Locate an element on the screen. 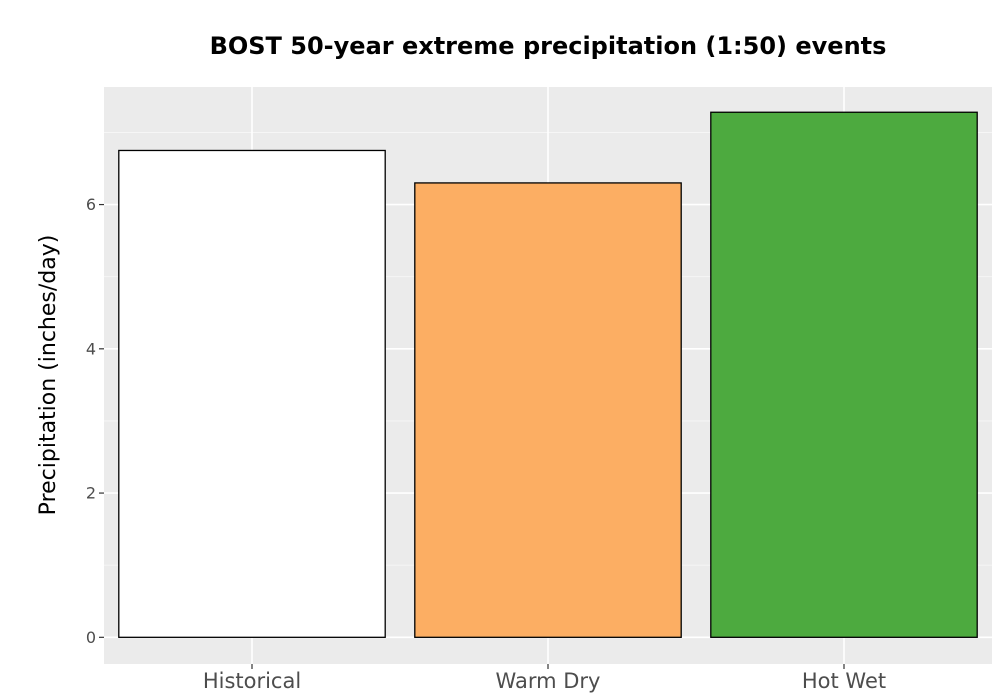 The image size is (1000, 700). x-tick-label: Warm Dry is located at coordinates (548, 681).